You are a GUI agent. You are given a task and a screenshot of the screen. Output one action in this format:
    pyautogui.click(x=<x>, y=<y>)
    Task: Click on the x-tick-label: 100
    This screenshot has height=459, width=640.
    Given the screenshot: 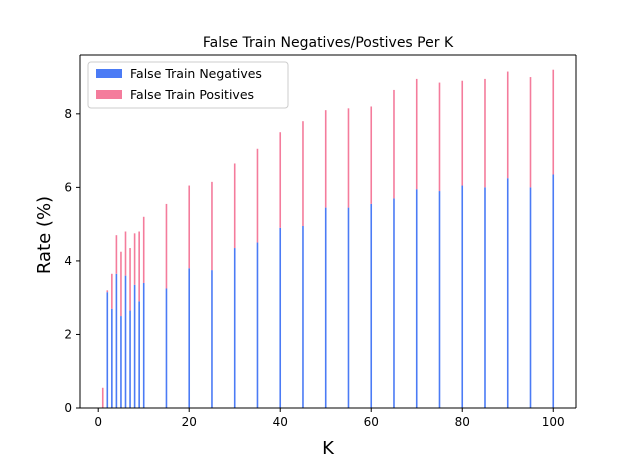 What is the action you would take?
    pyautogui.click(x=553, y=422)
    